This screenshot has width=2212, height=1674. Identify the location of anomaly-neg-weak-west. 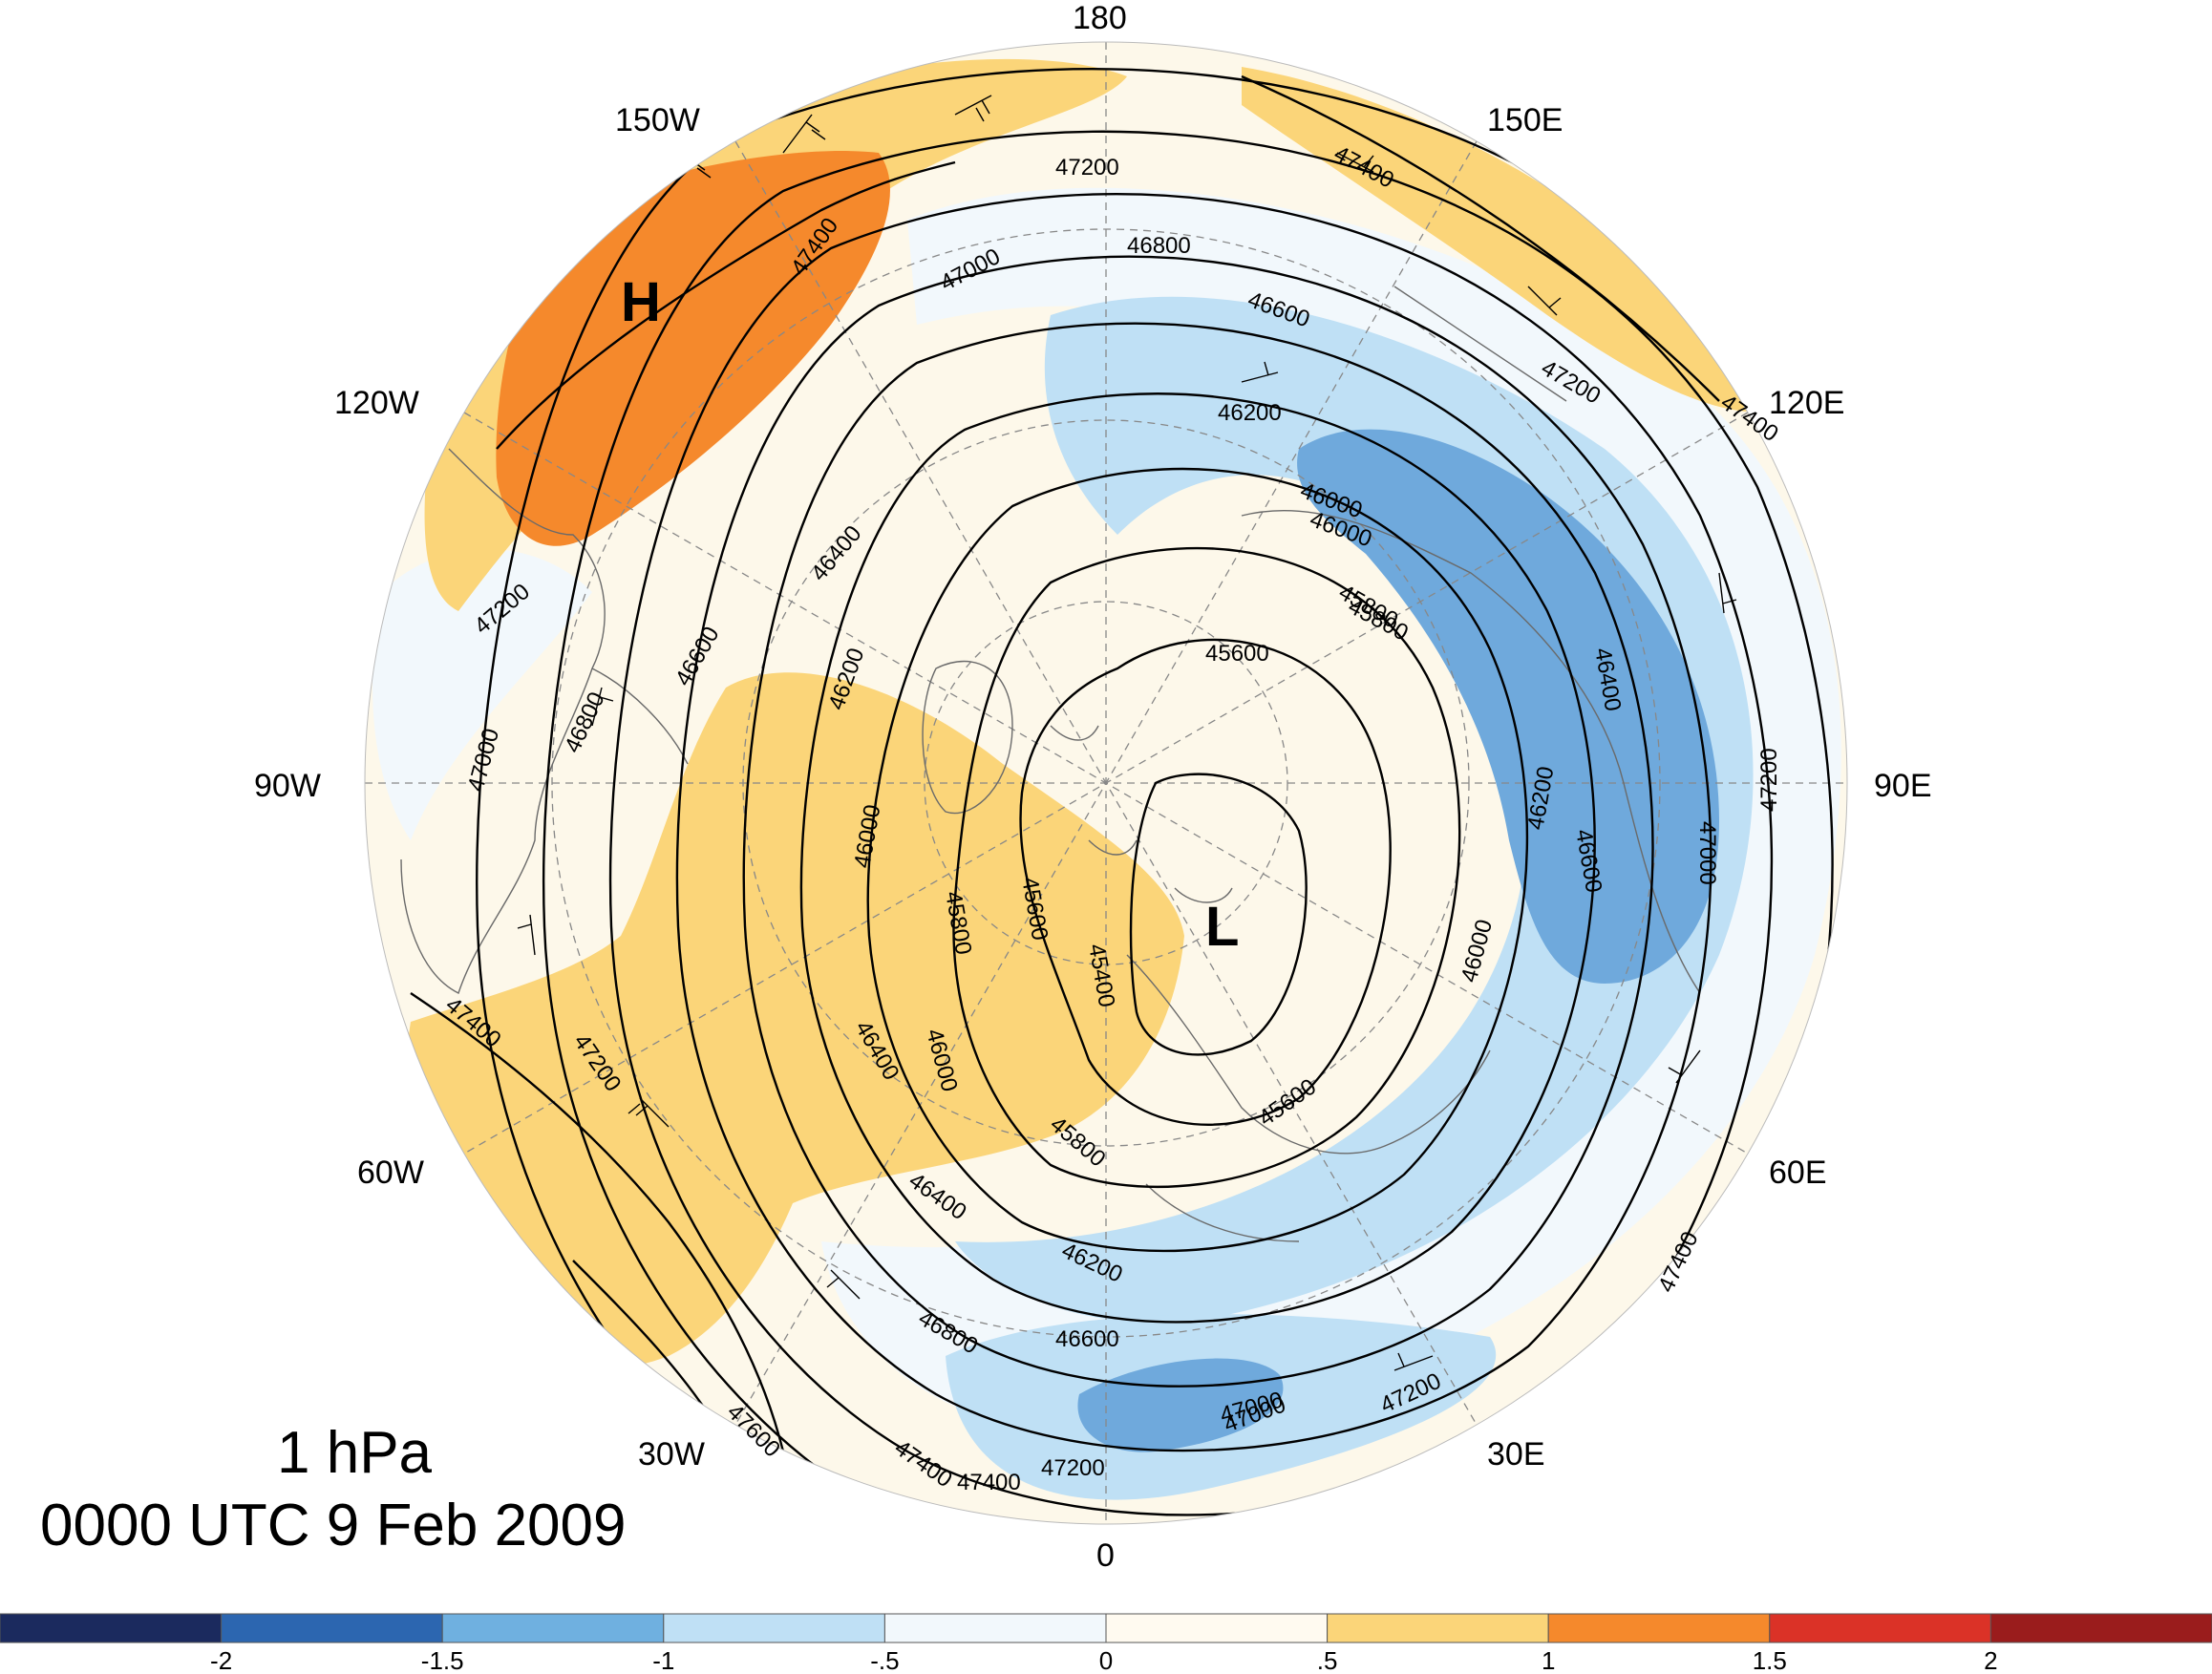
(482, 694).